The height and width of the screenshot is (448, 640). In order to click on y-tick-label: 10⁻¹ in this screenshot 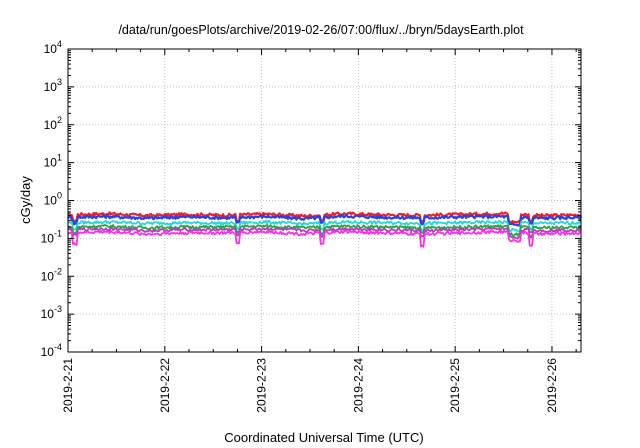, I will do `click(51, 236)`.